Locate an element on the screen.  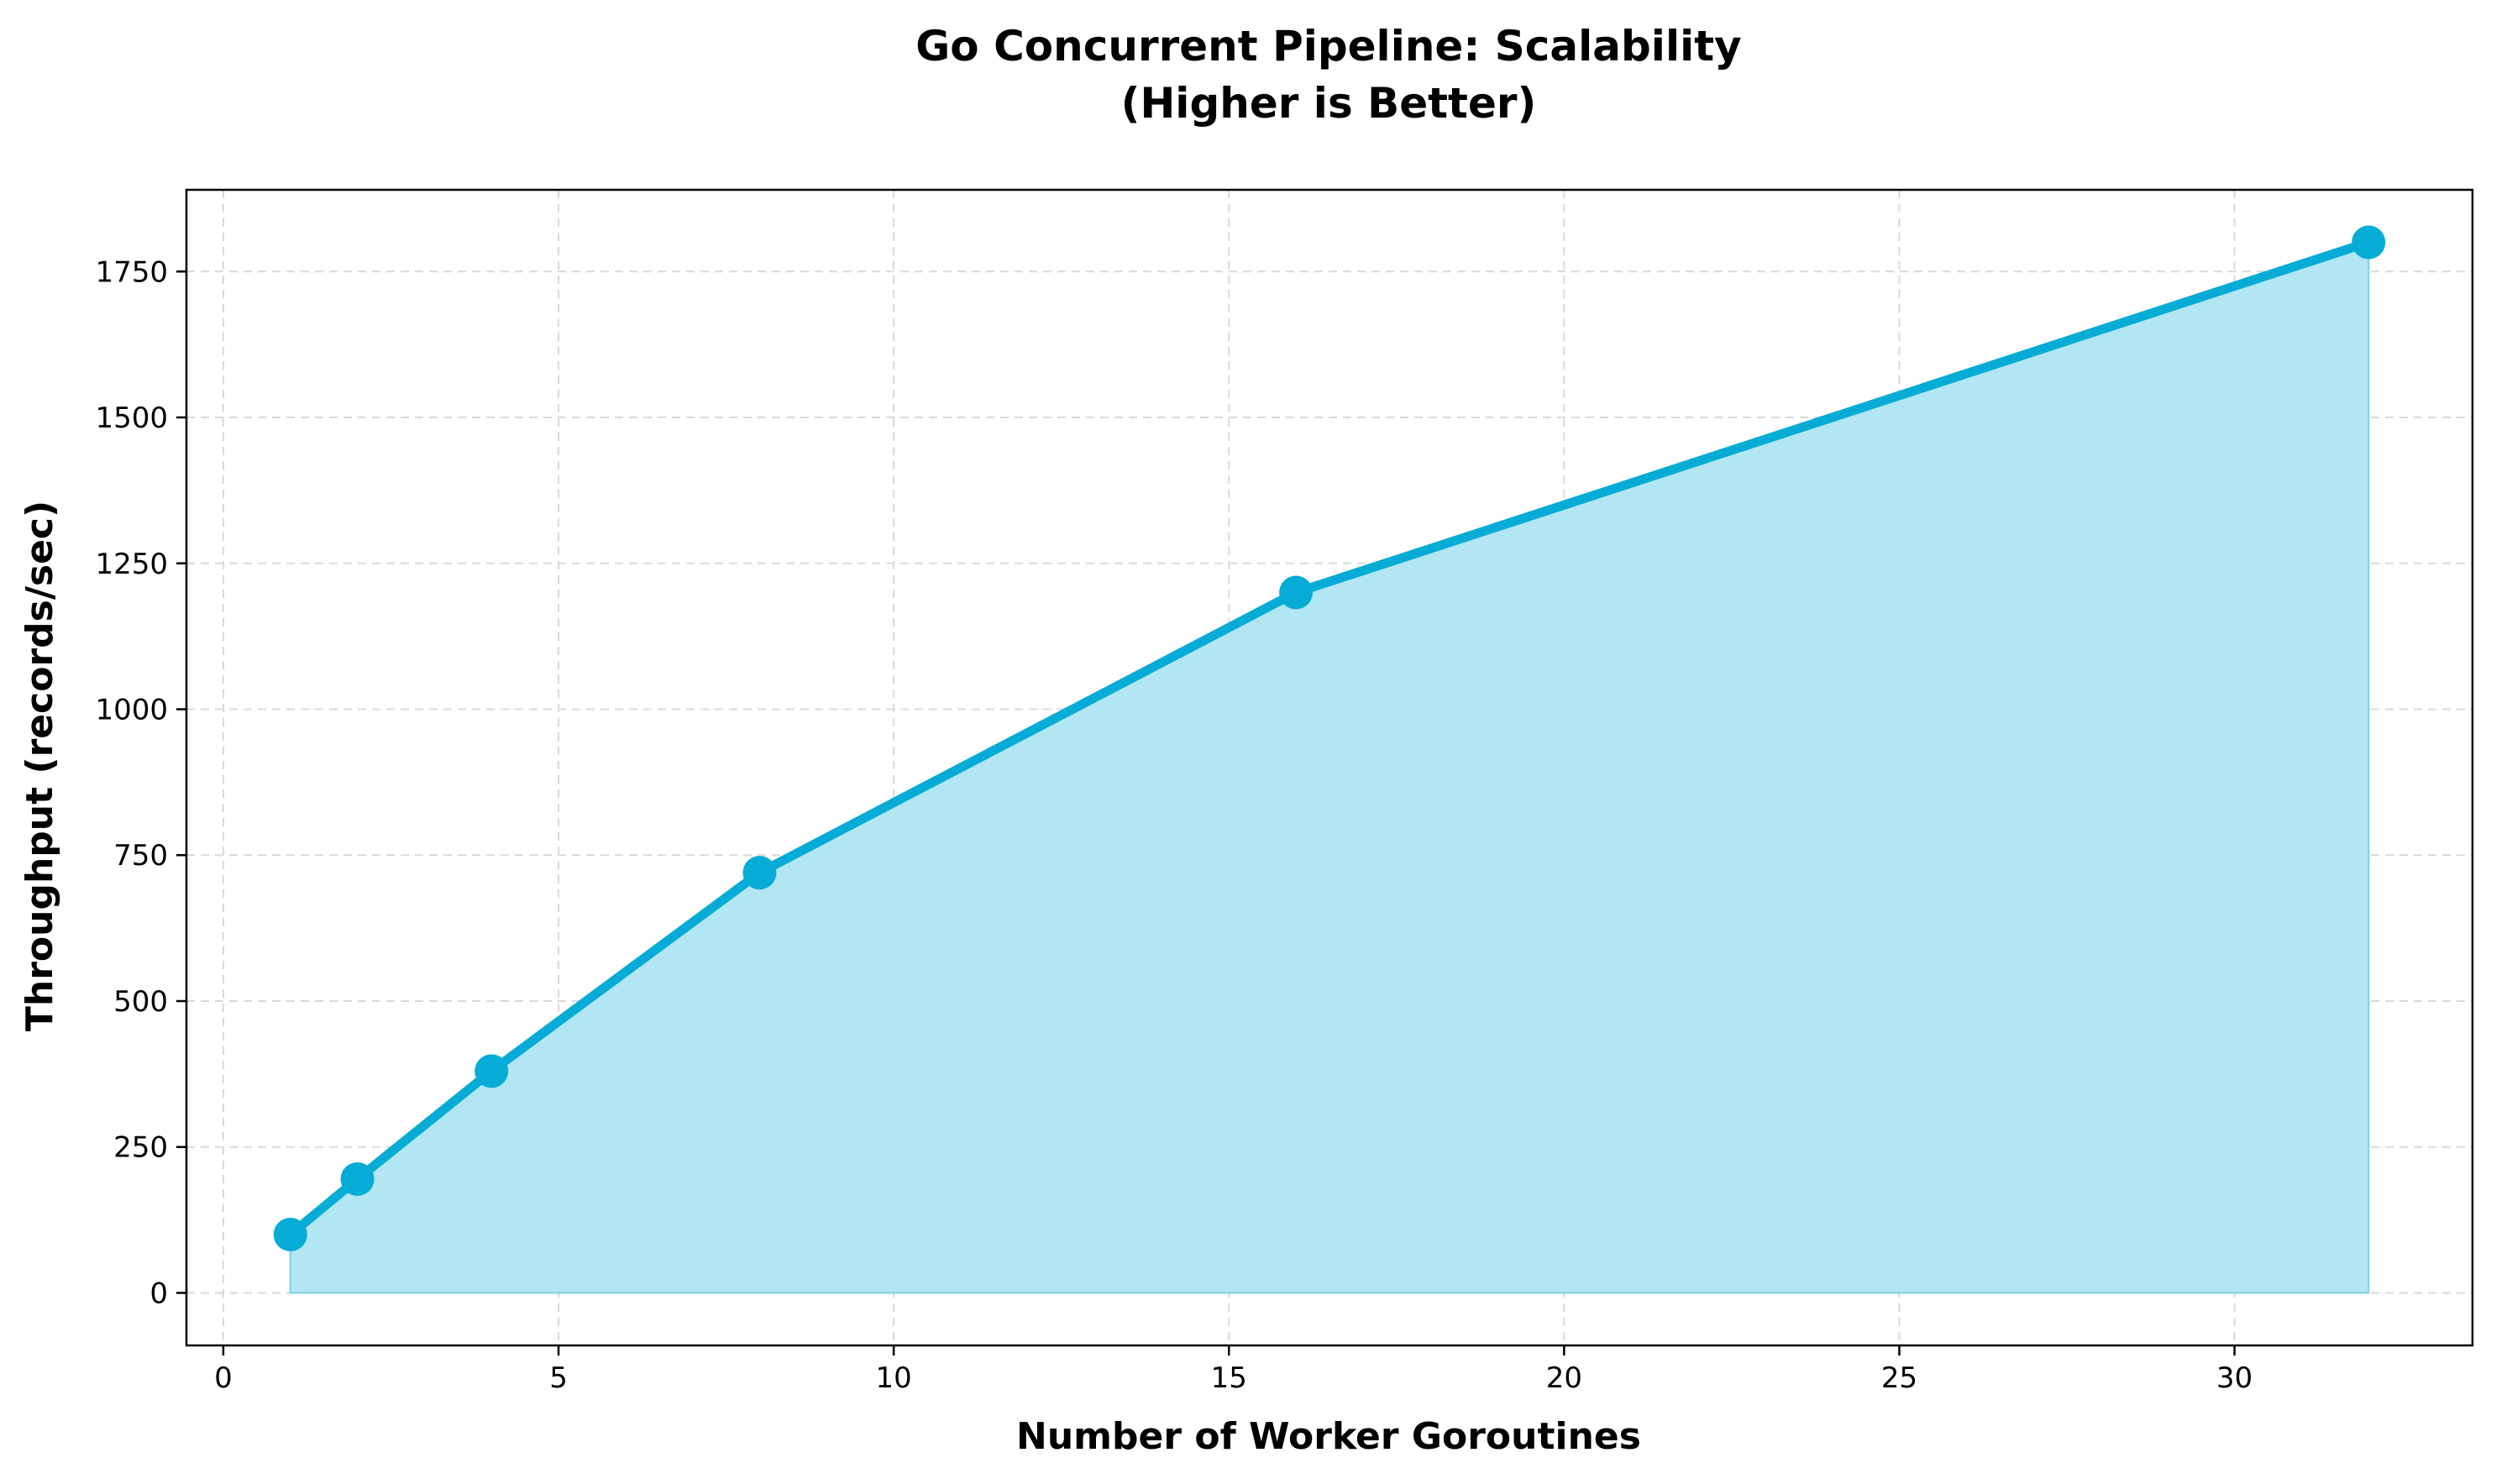
chart-title-line2: (Higher is Better) is located at coordinates (1329, 104).